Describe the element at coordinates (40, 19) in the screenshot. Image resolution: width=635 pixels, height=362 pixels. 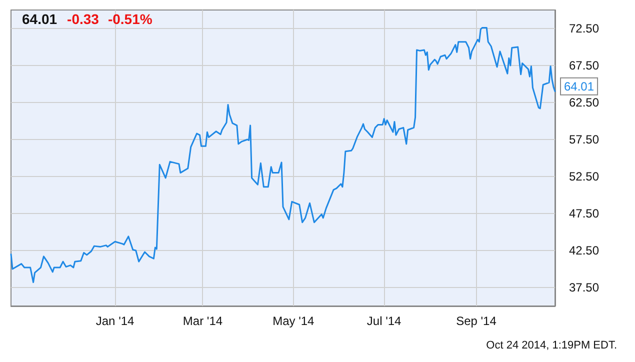
I see `chart-title: 64.01` at that location.